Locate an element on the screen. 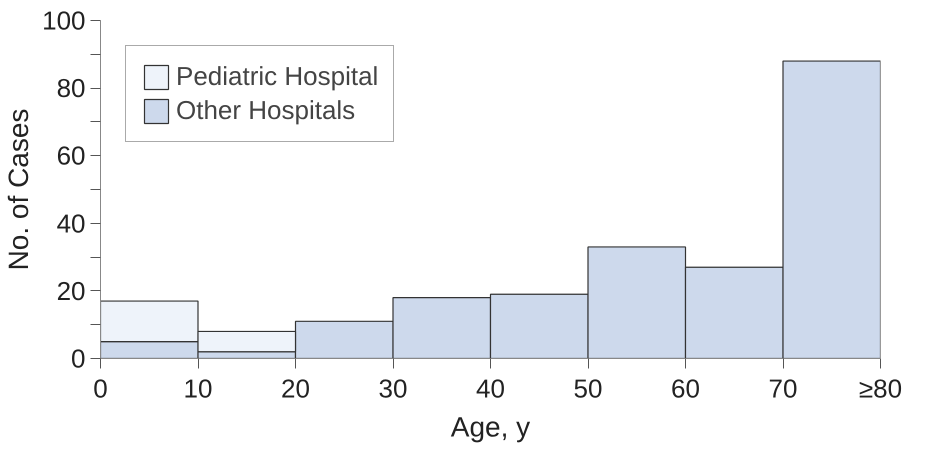 The width and height of the screenshot is (945, 450). x-tick-label: 60 is located at coordinates (685, 389).